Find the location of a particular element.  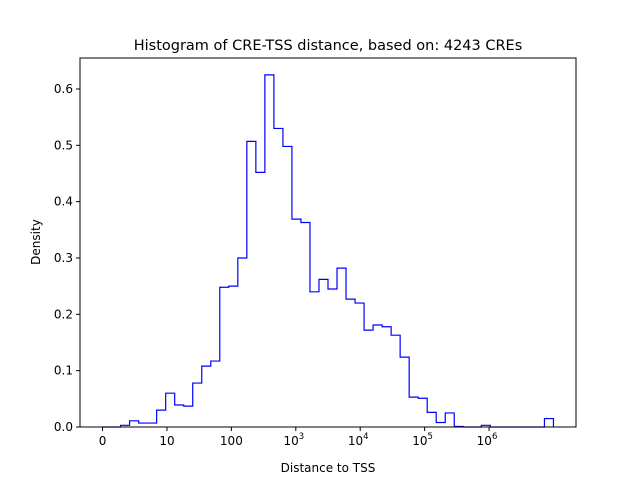

y-tick-label: 0.6 is located at coordinates (63, 89).